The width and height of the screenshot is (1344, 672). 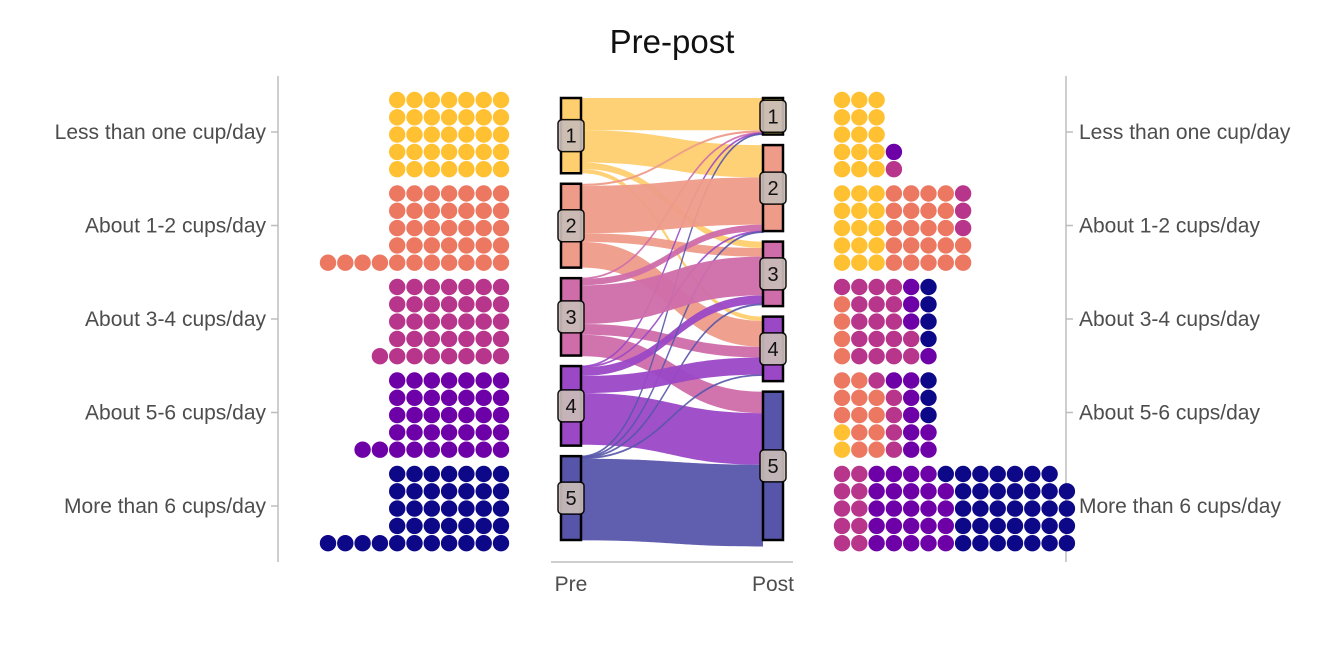 I want to click on category-label-left-2: About 1-2 cups/day, so click(x=175, y=226).